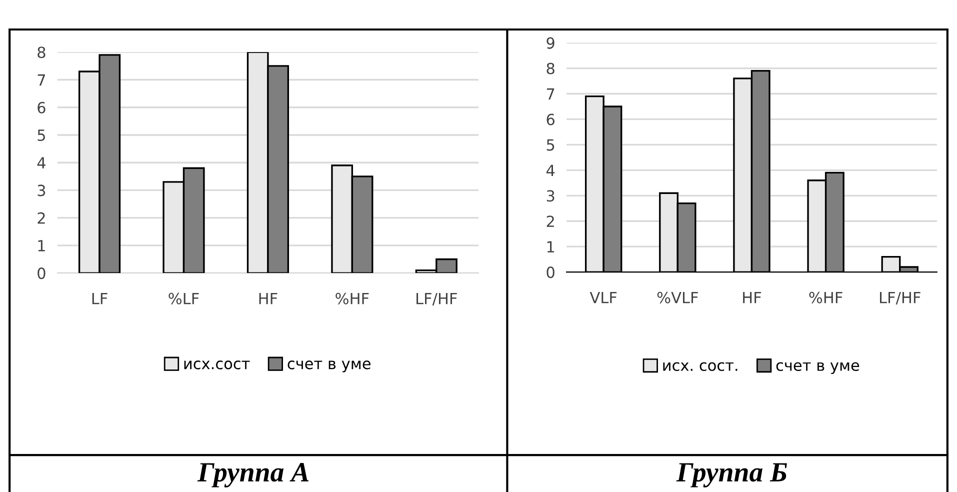 The width and height of the screenshot is (957, 492). What do you see at coordinates (700, 367) in the screenshot?
I see `legend-label: исх. сост.` at bounding box center [700, 367].